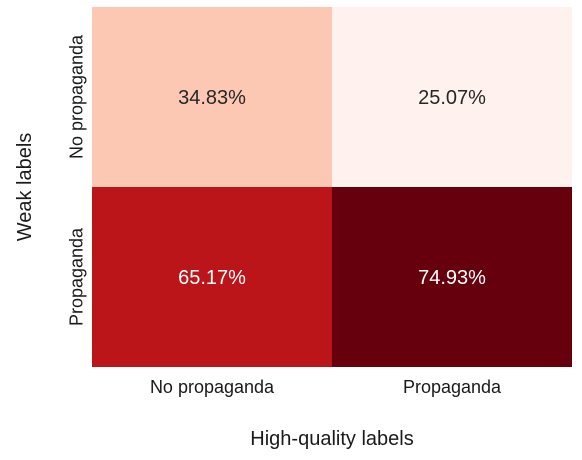 Image resolution: width=582 pixels, height=460 pixels. I want to click on cell-value-label: 34.83%, so click(212, 98).